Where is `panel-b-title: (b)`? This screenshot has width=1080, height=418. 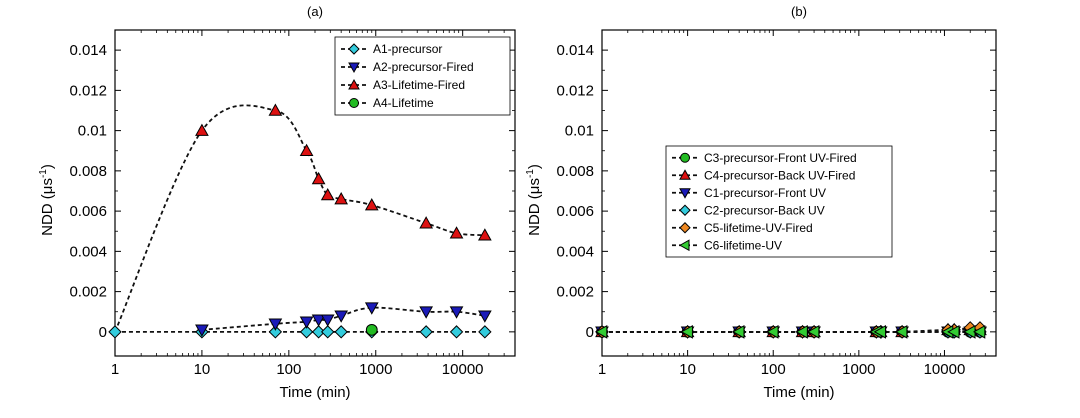
panel-b-title: (b) is located at coordinates (799, 11).